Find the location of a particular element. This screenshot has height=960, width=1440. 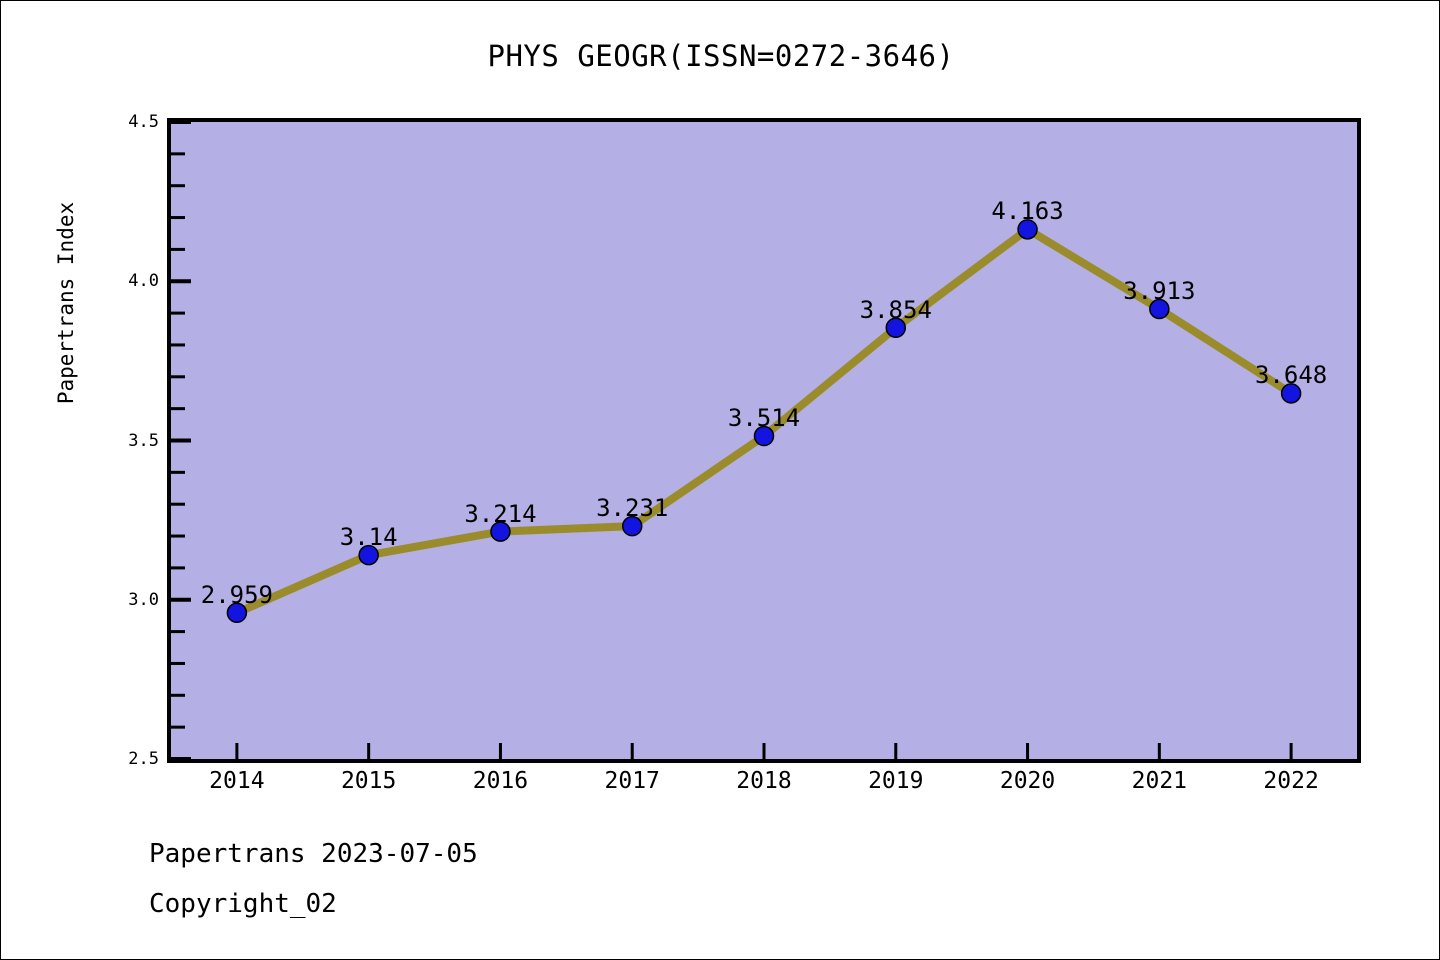

y-axis-title: Papertrans Index is located at coordinates (66, 303).